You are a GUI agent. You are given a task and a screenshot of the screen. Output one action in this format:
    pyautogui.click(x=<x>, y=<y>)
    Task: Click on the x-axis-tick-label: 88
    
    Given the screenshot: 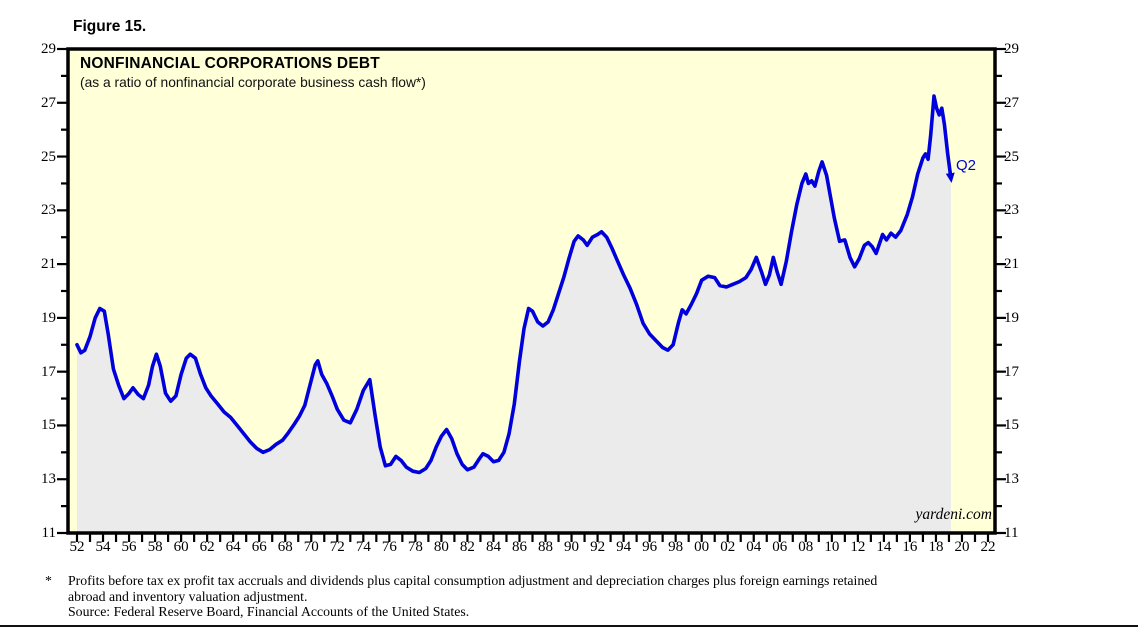 What is the action you would take?
    pyautogui.click(x=545, y=547)
    